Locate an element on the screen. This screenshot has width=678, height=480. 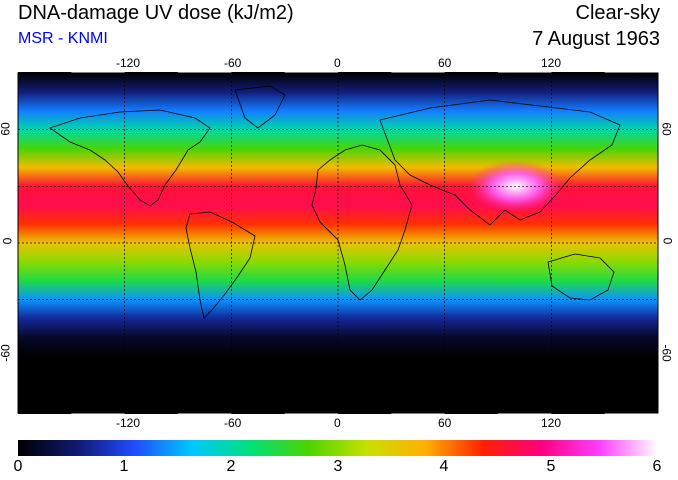
lon-label-top-3: 0 is located at coordinates (337, 63).